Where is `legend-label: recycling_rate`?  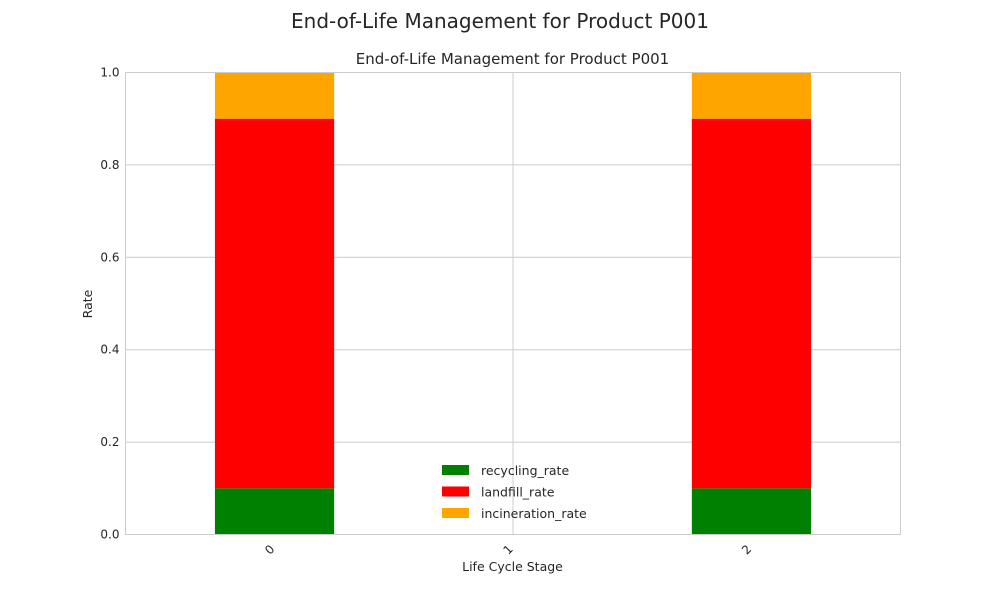 legend-label: recycling_rate is located at coordinates (525, 470).